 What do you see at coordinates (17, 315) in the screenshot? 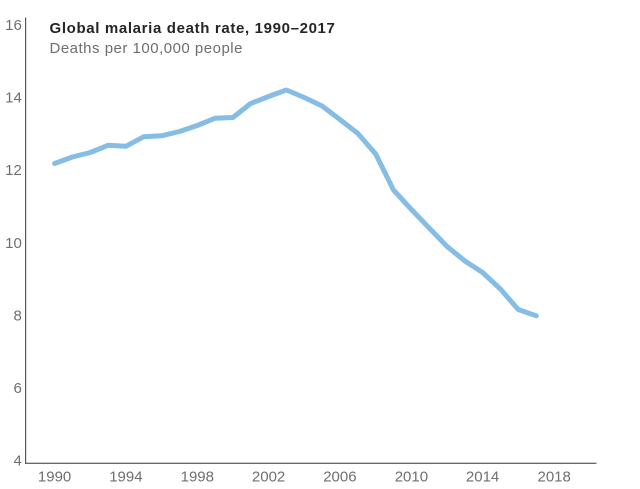
I see `svg-text: 8` at bounding box center [17, 315].